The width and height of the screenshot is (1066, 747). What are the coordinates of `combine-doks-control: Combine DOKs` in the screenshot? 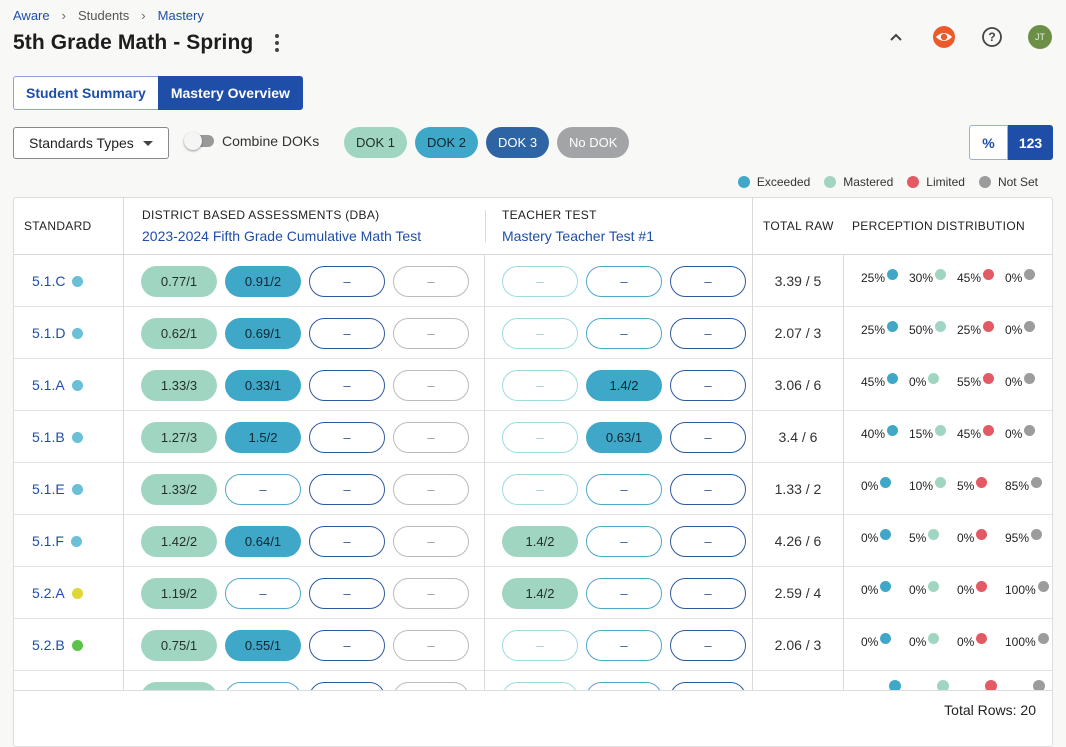 It's located at (251, 141).